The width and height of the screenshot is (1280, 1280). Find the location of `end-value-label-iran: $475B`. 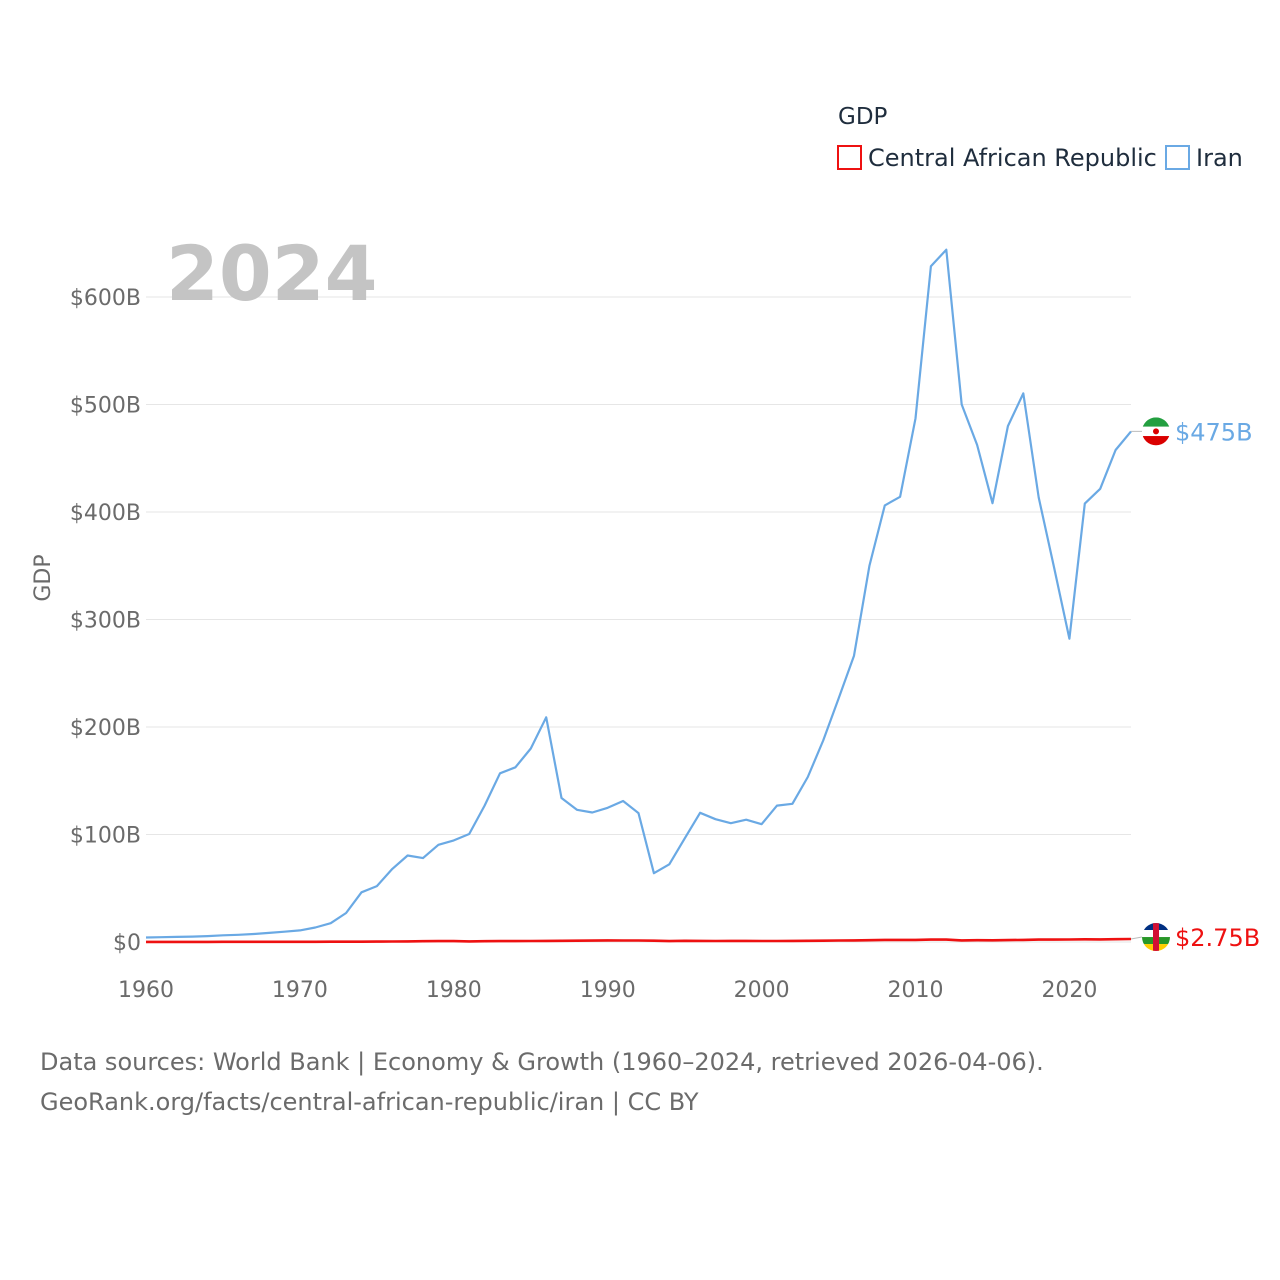

end-value-label-iran: $475B is located at coordinates (1214, 432).